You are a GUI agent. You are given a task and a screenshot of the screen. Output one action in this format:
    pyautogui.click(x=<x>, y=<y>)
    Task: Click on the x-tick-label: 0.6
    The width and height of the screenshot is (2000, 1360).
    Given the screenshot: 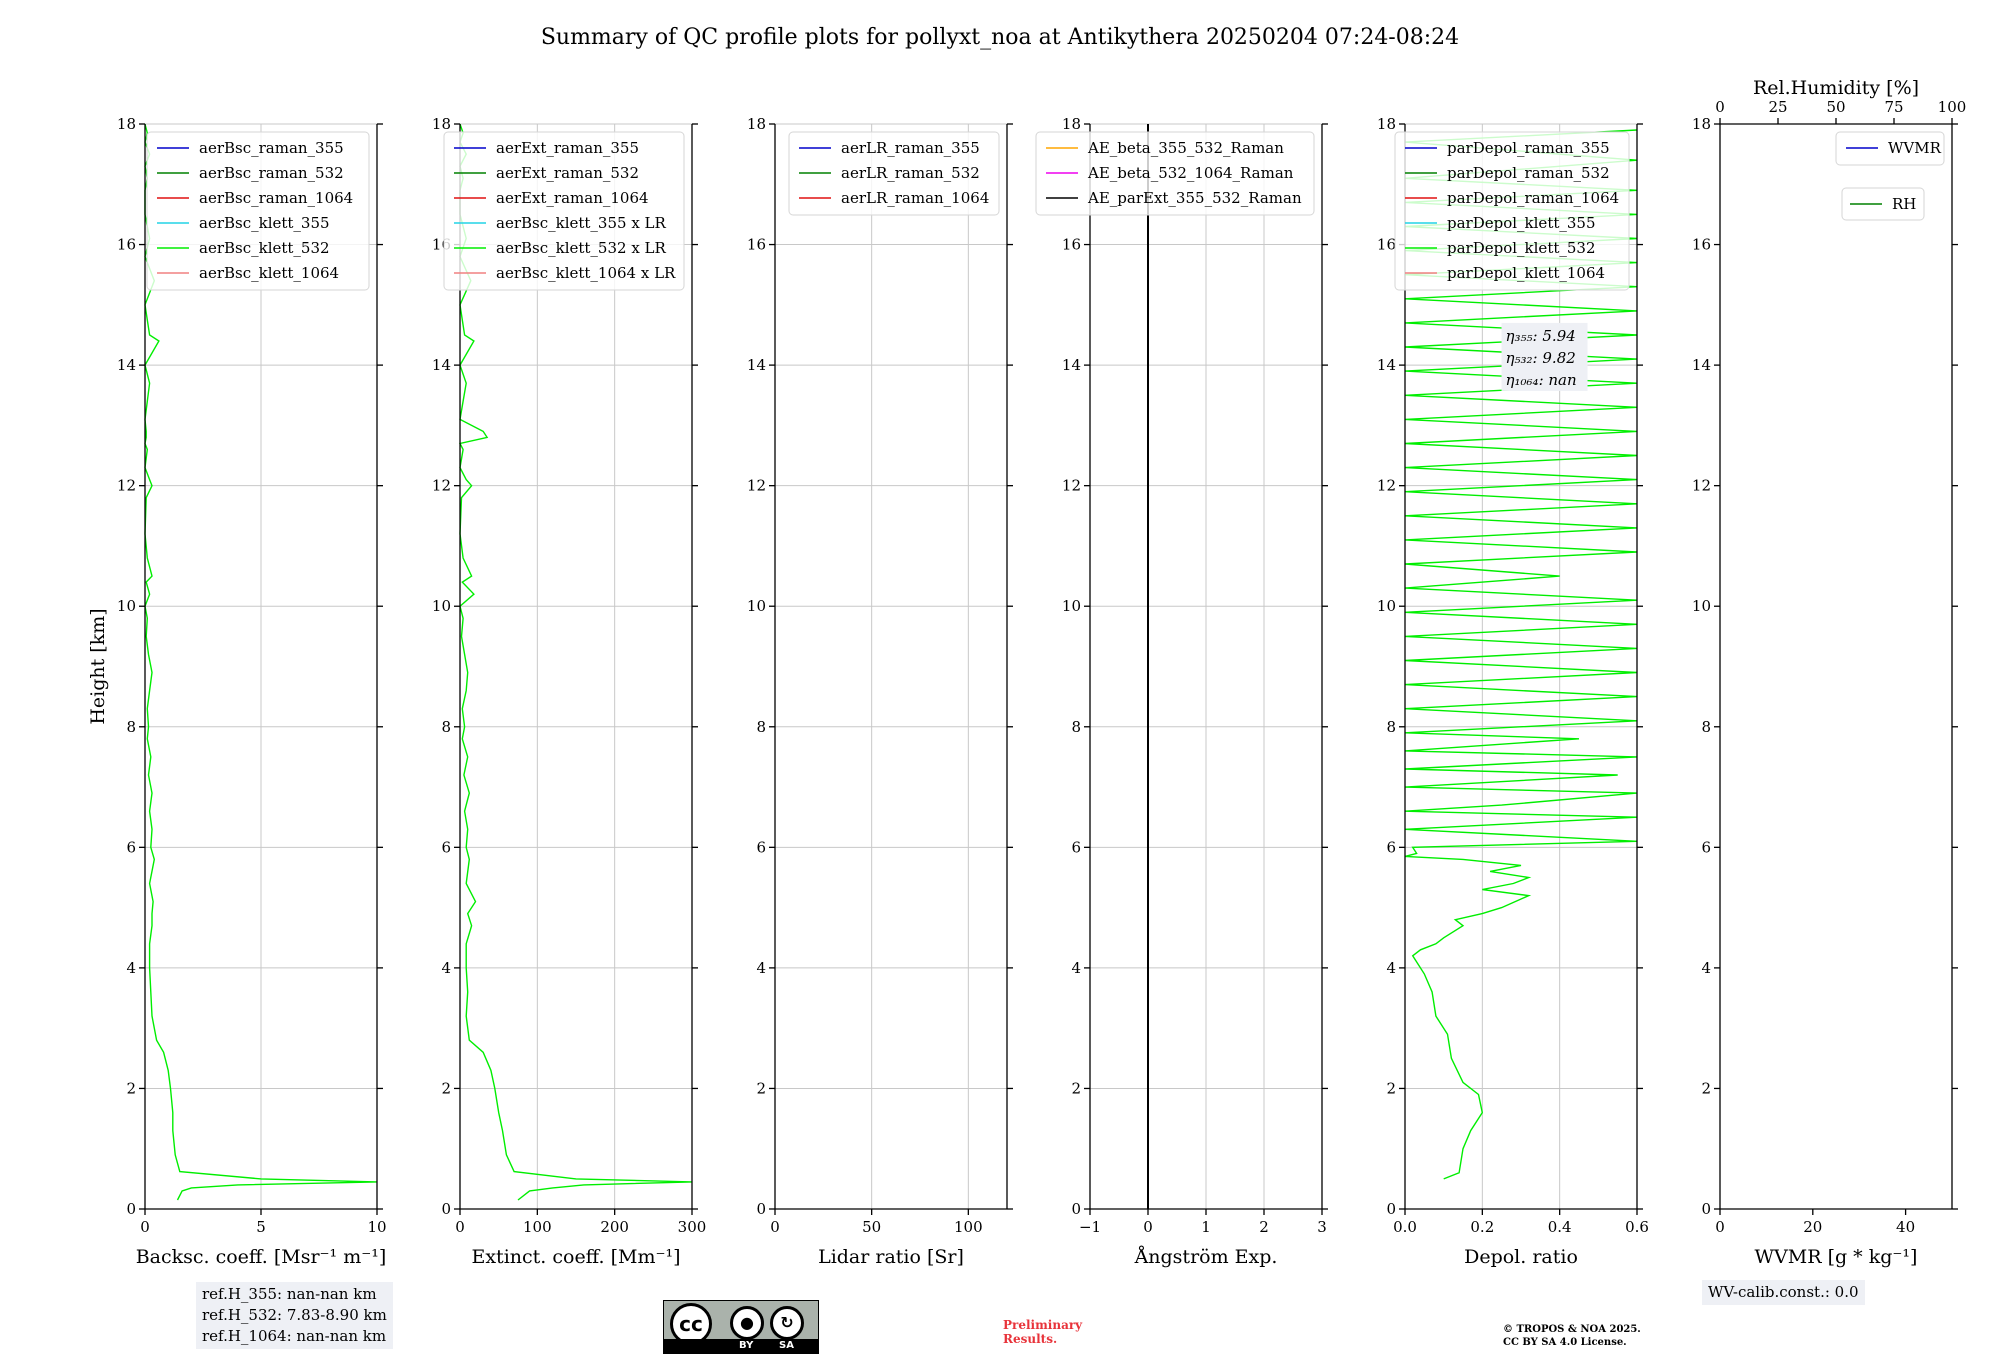 What is the action you would take?
    pyautogui.click(x=1637, y=1227)
    